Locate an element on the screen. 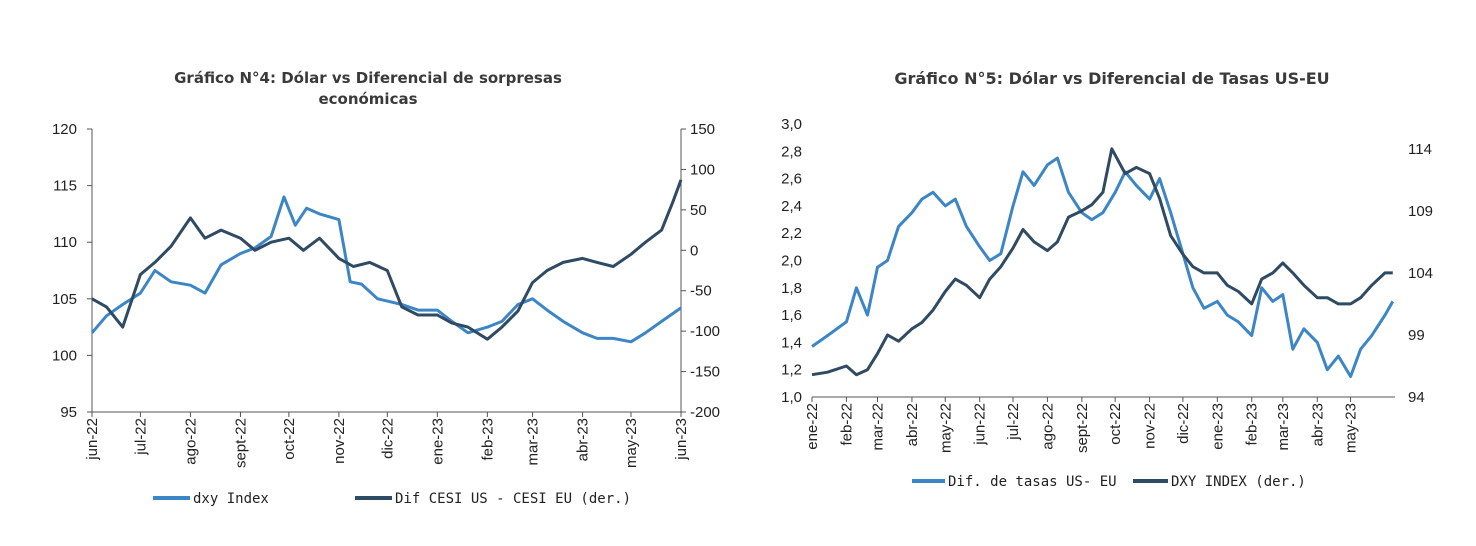 The width and height of the screenshot is (1476, 546). y-tick-label: 2,8 is located at coordinates (791, 151).